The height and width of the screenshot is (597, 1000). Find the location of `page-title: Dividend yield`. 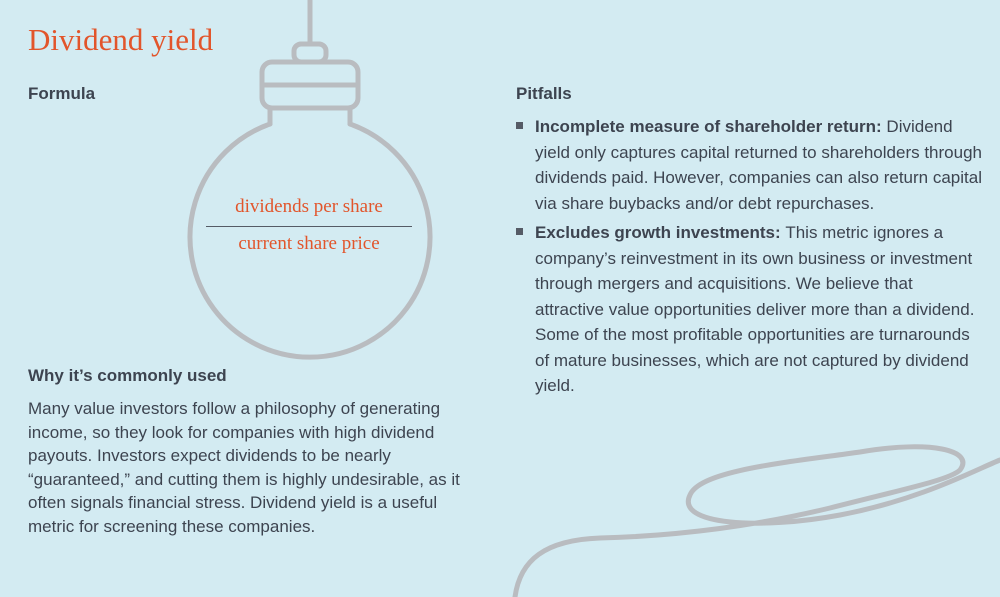

page-title: Dividend yield is located at coordinates (121, 39).